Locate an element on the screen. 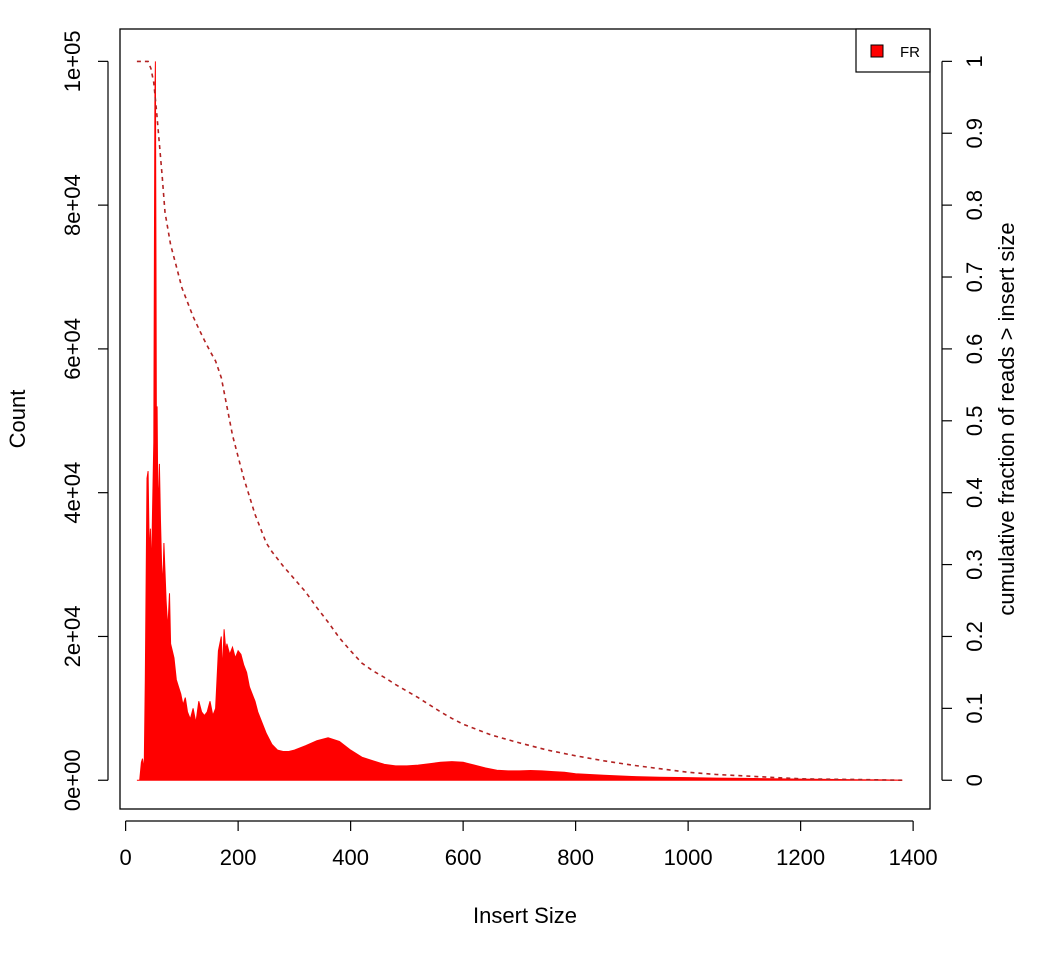 Image resolution: width=1050 pixels, height=960 pixels. y2-tick-label: 0.6 is located at coordinates (974, 349).